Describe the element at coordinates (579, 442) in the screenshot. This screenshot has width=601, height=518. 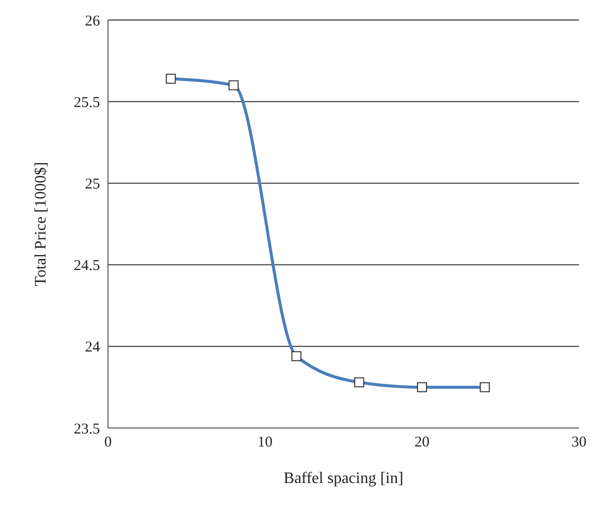
I see `x-tick-label: 30` at that location.